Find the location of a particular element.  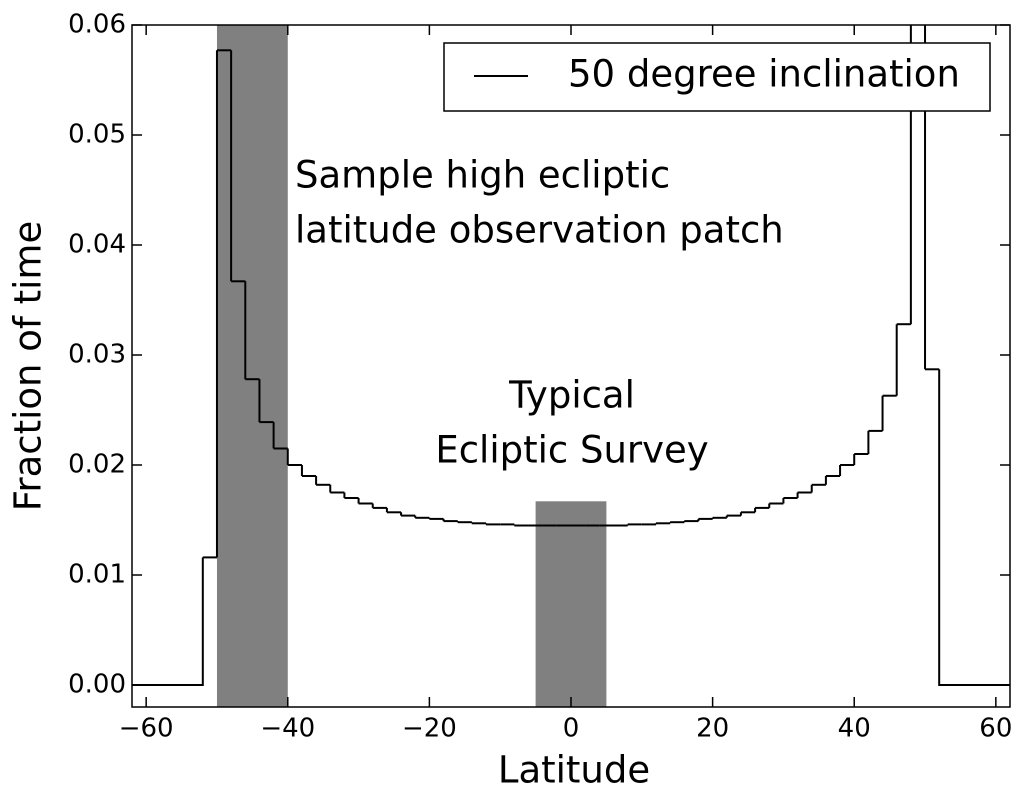

legend-box is located at coordinates (717, 77).